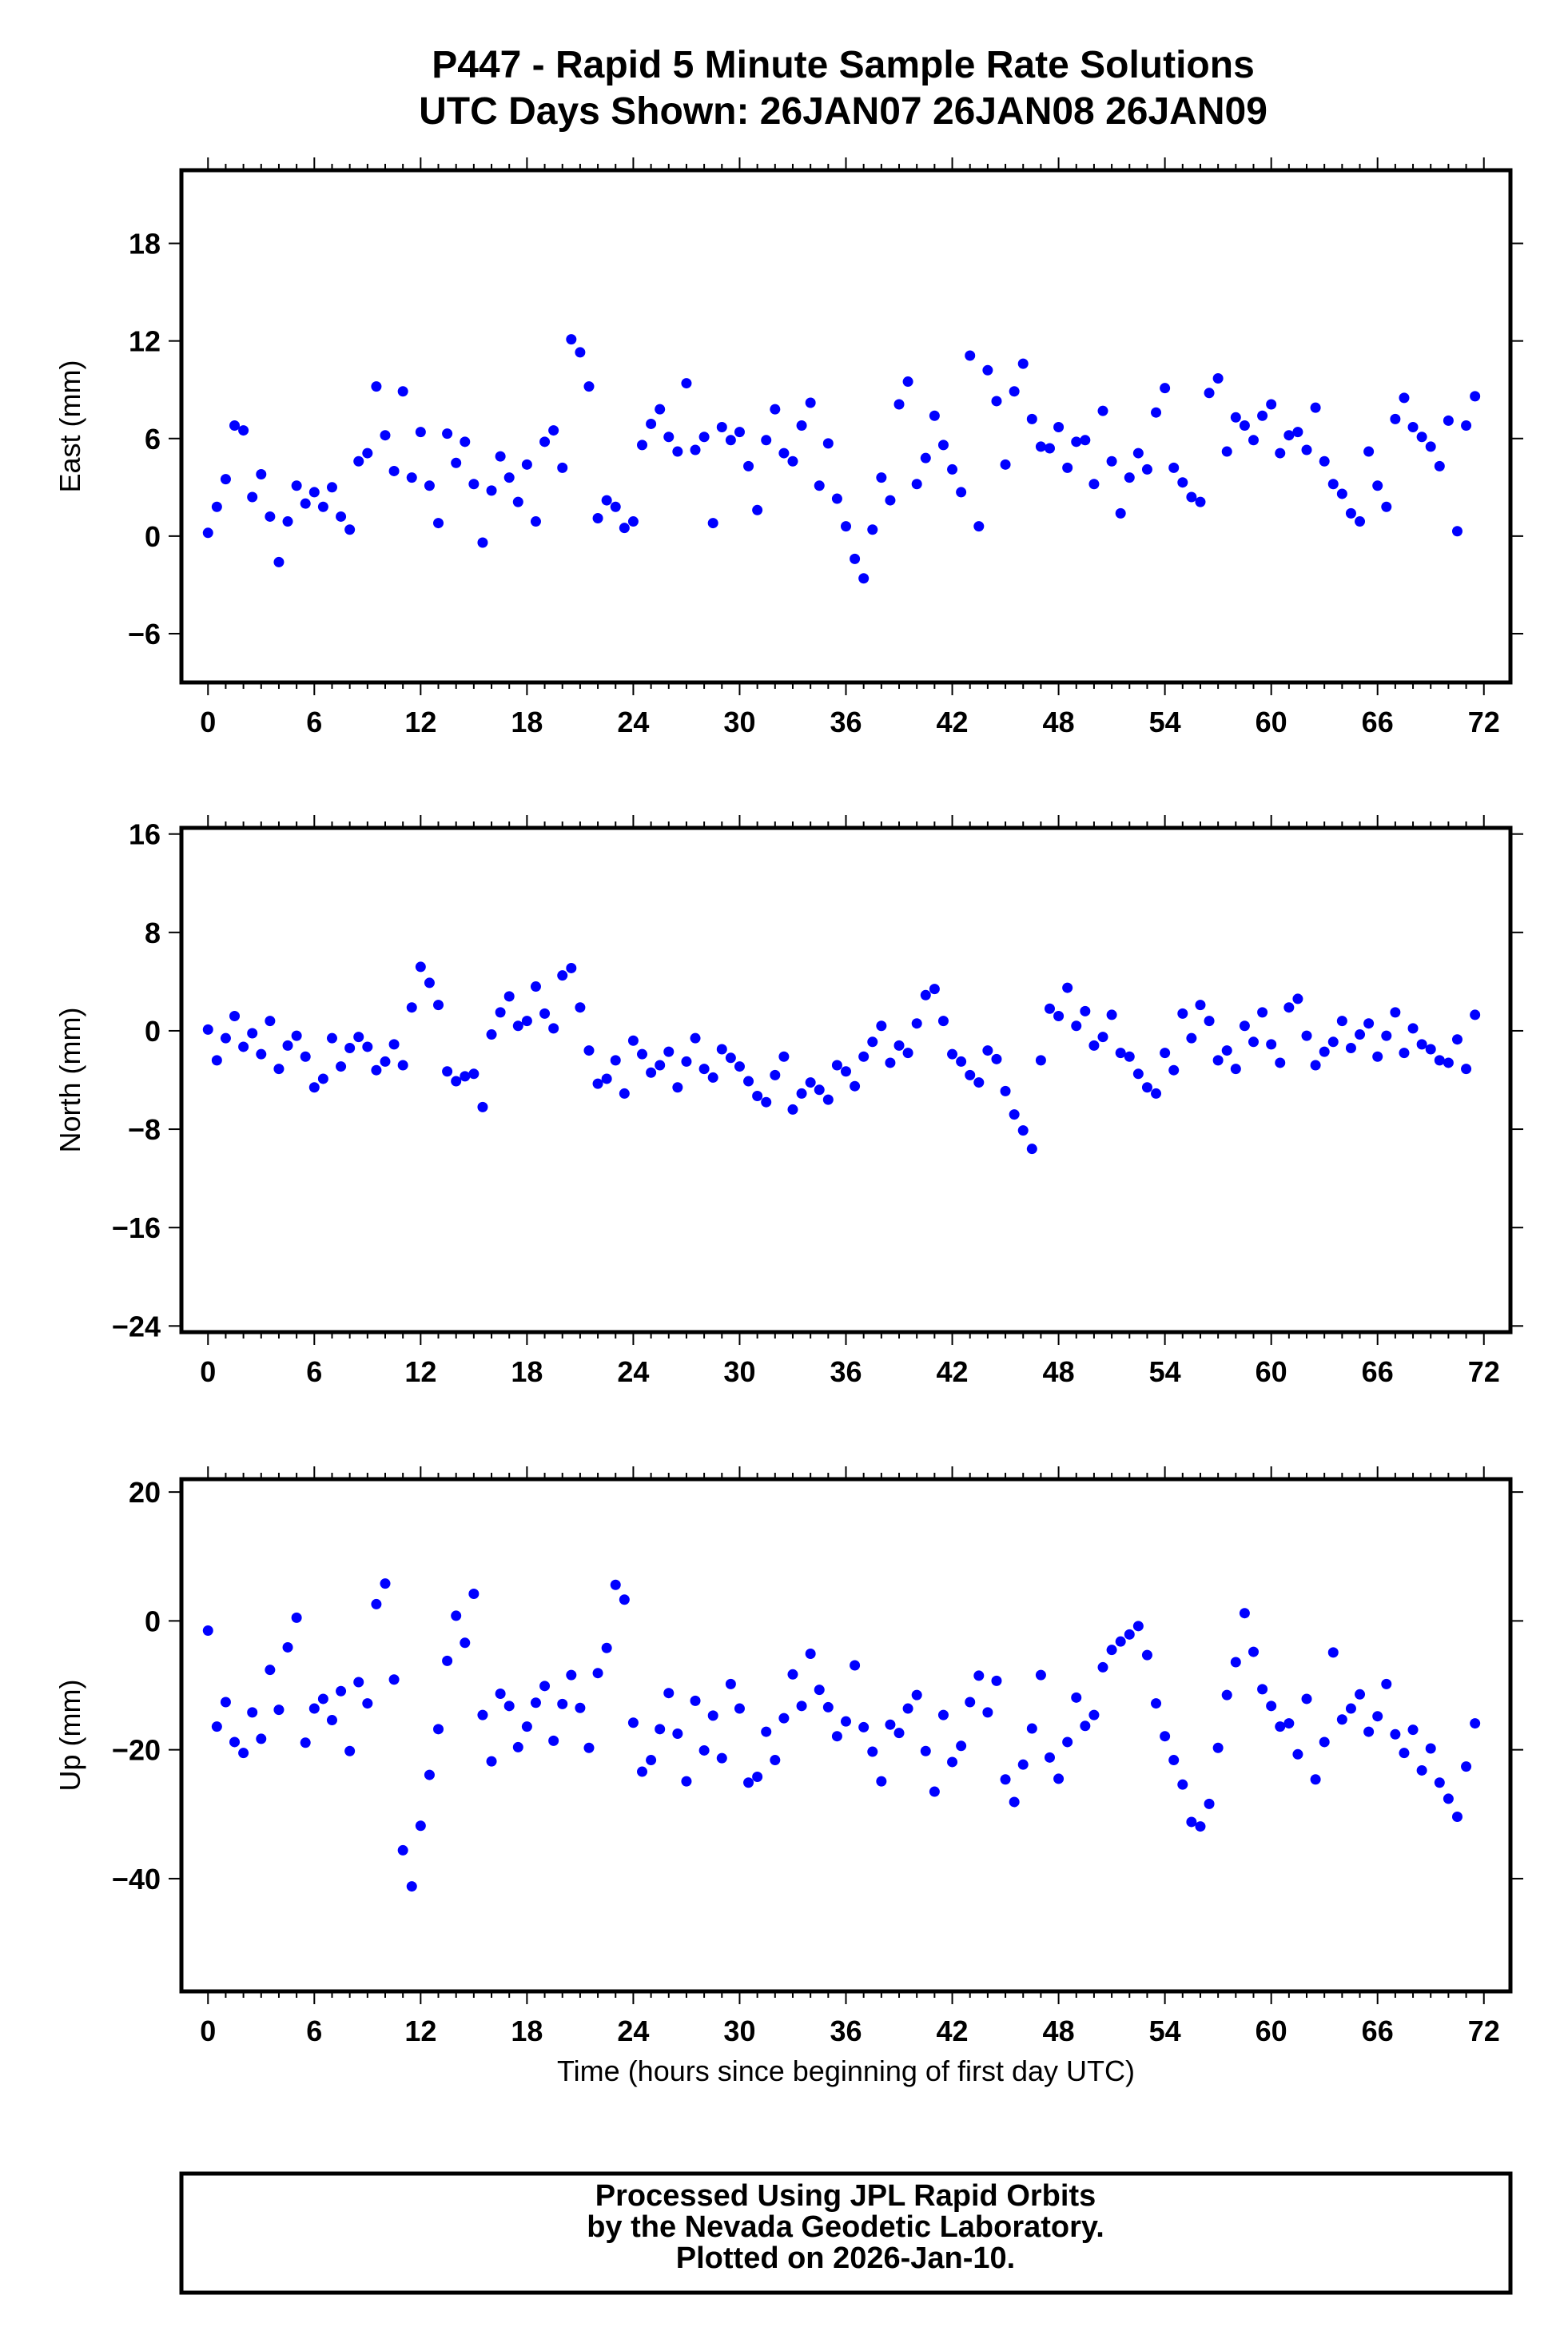  I want to click on x-tick-label: 48, so click(1059, 1371).